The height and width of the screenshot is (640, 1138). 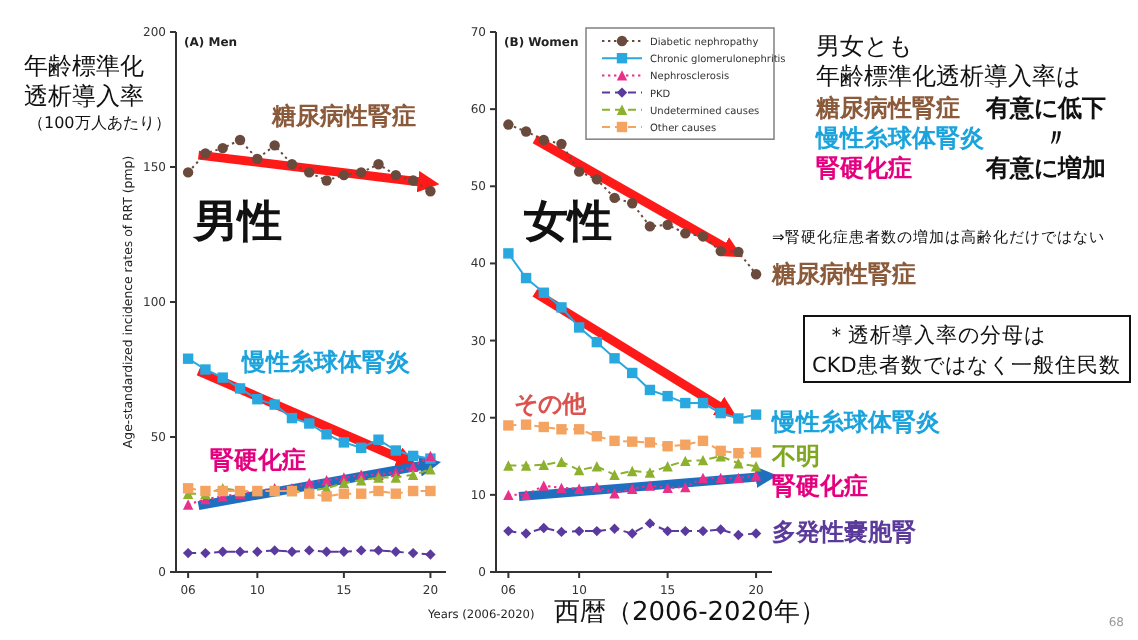 I want to click on text: 西暦（2006-2020年）, so click(x=690, y=613).